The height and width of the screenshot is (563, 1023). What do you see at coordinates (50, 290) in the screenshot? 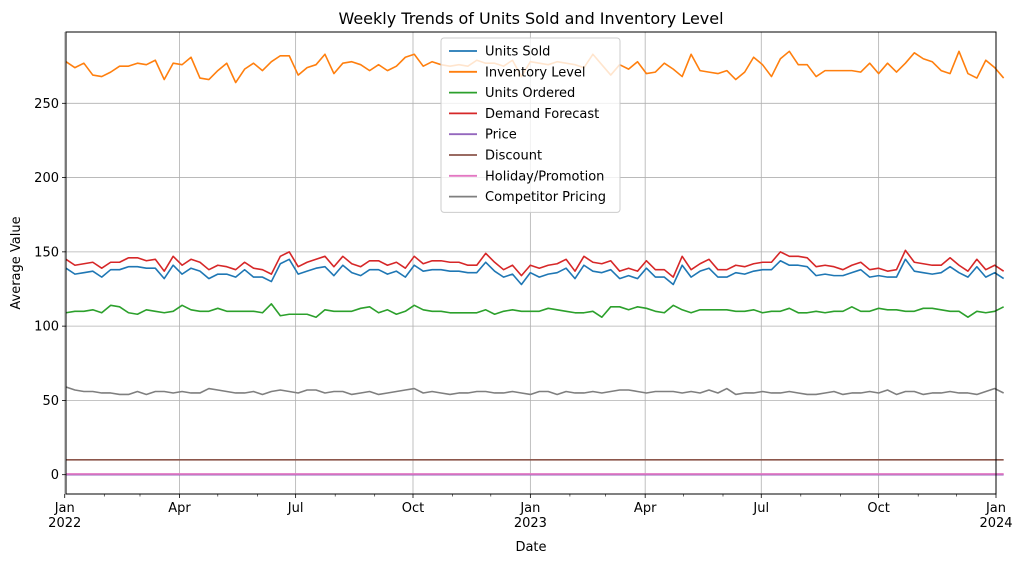
I see `y-axis: 0 50 100 150 200 250` at bounding box center [50, 290].